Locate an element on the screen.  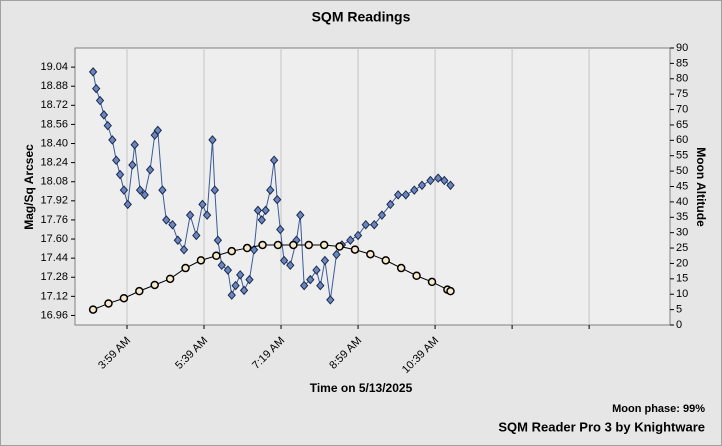
y2-tick-label: 50 is located at coordinates (682, 171).